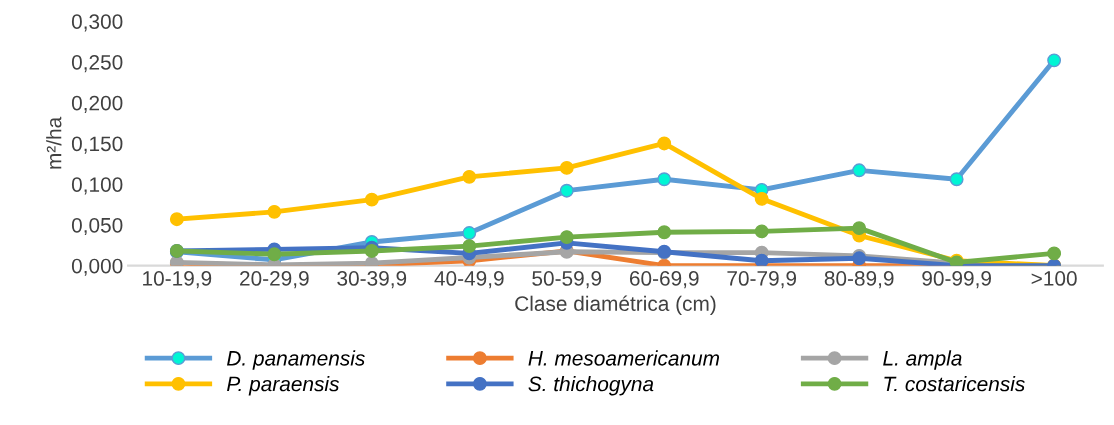 This screenshot has width=1114, height=425. What do you see at coordinates (296, 360) in the screenshot?
I see `legend-label: D. panamensis` at bounding box center [296, 360].